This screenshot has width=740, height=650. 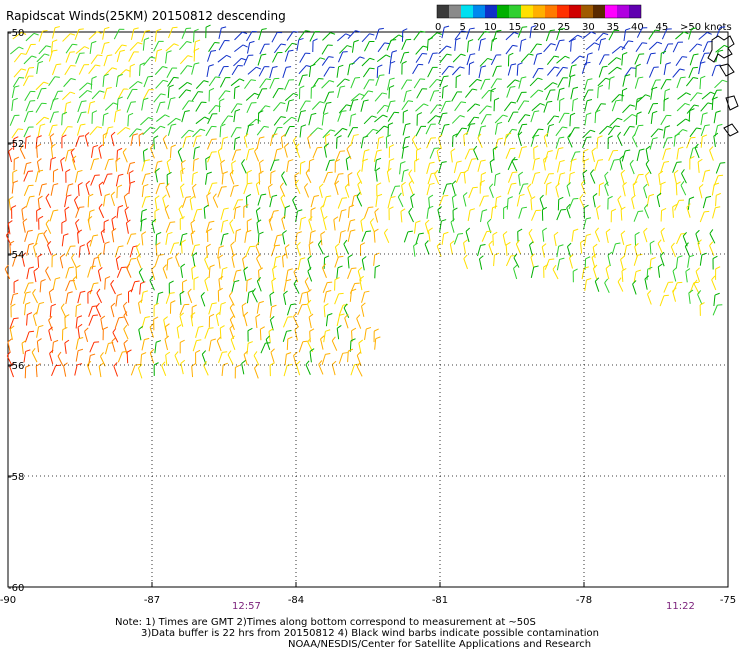 What do you see at coordinates (539, 27) in the screenshot?
I see `legend-label: 20` at bounding box center [539, 27].